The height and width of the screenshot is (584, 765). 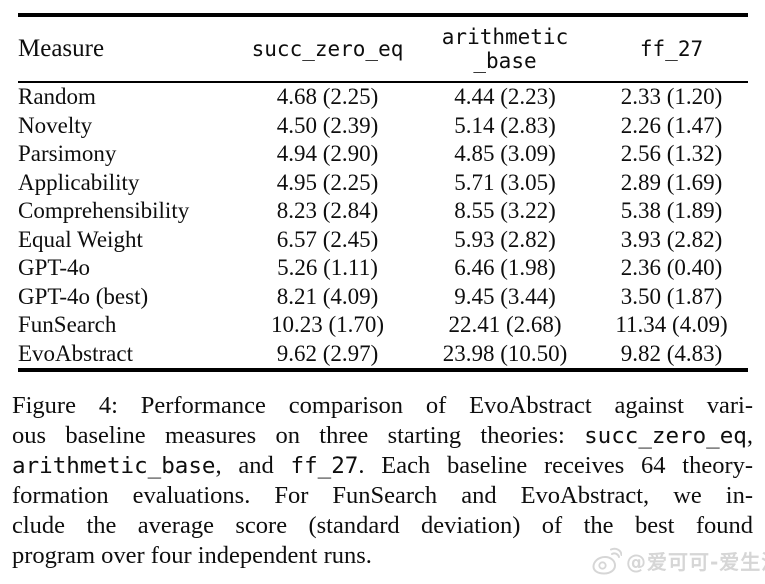 What do you see at coordinates (505, 324) in the screenshot?
I see `value-cell-arithmetic-base: 22.41 (2.68)` at bounding box center [505, 324].